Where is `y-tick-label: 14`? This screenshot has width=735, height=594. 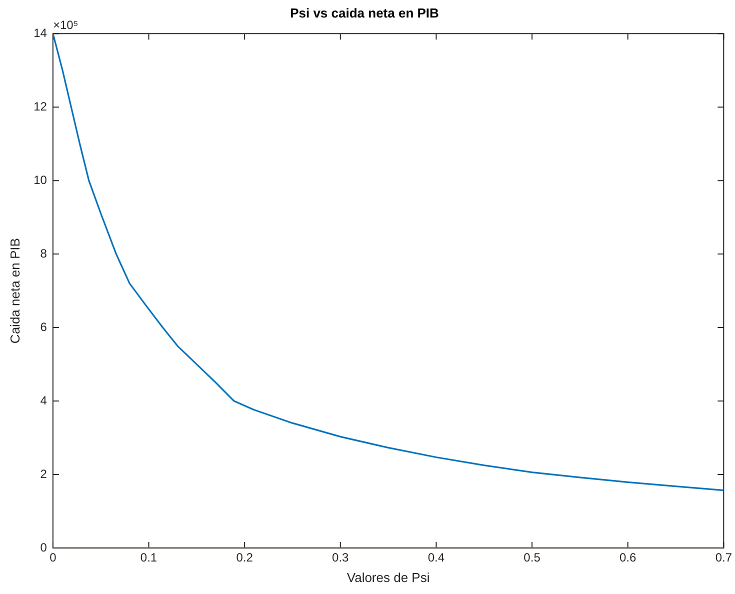
y-tick-label: 14 is located at coordinates (41, 33).